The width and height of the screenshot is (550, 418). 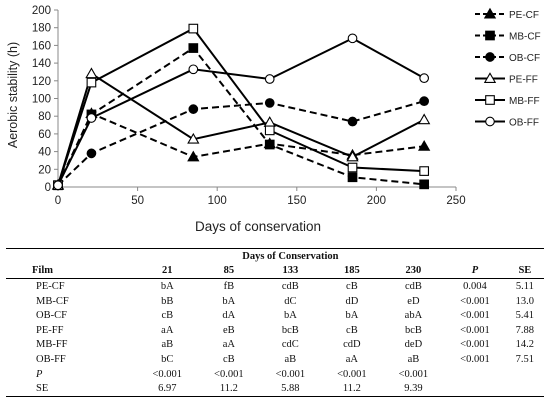 I want to click on x-tick-label: 250, so click(x=455, y=201).